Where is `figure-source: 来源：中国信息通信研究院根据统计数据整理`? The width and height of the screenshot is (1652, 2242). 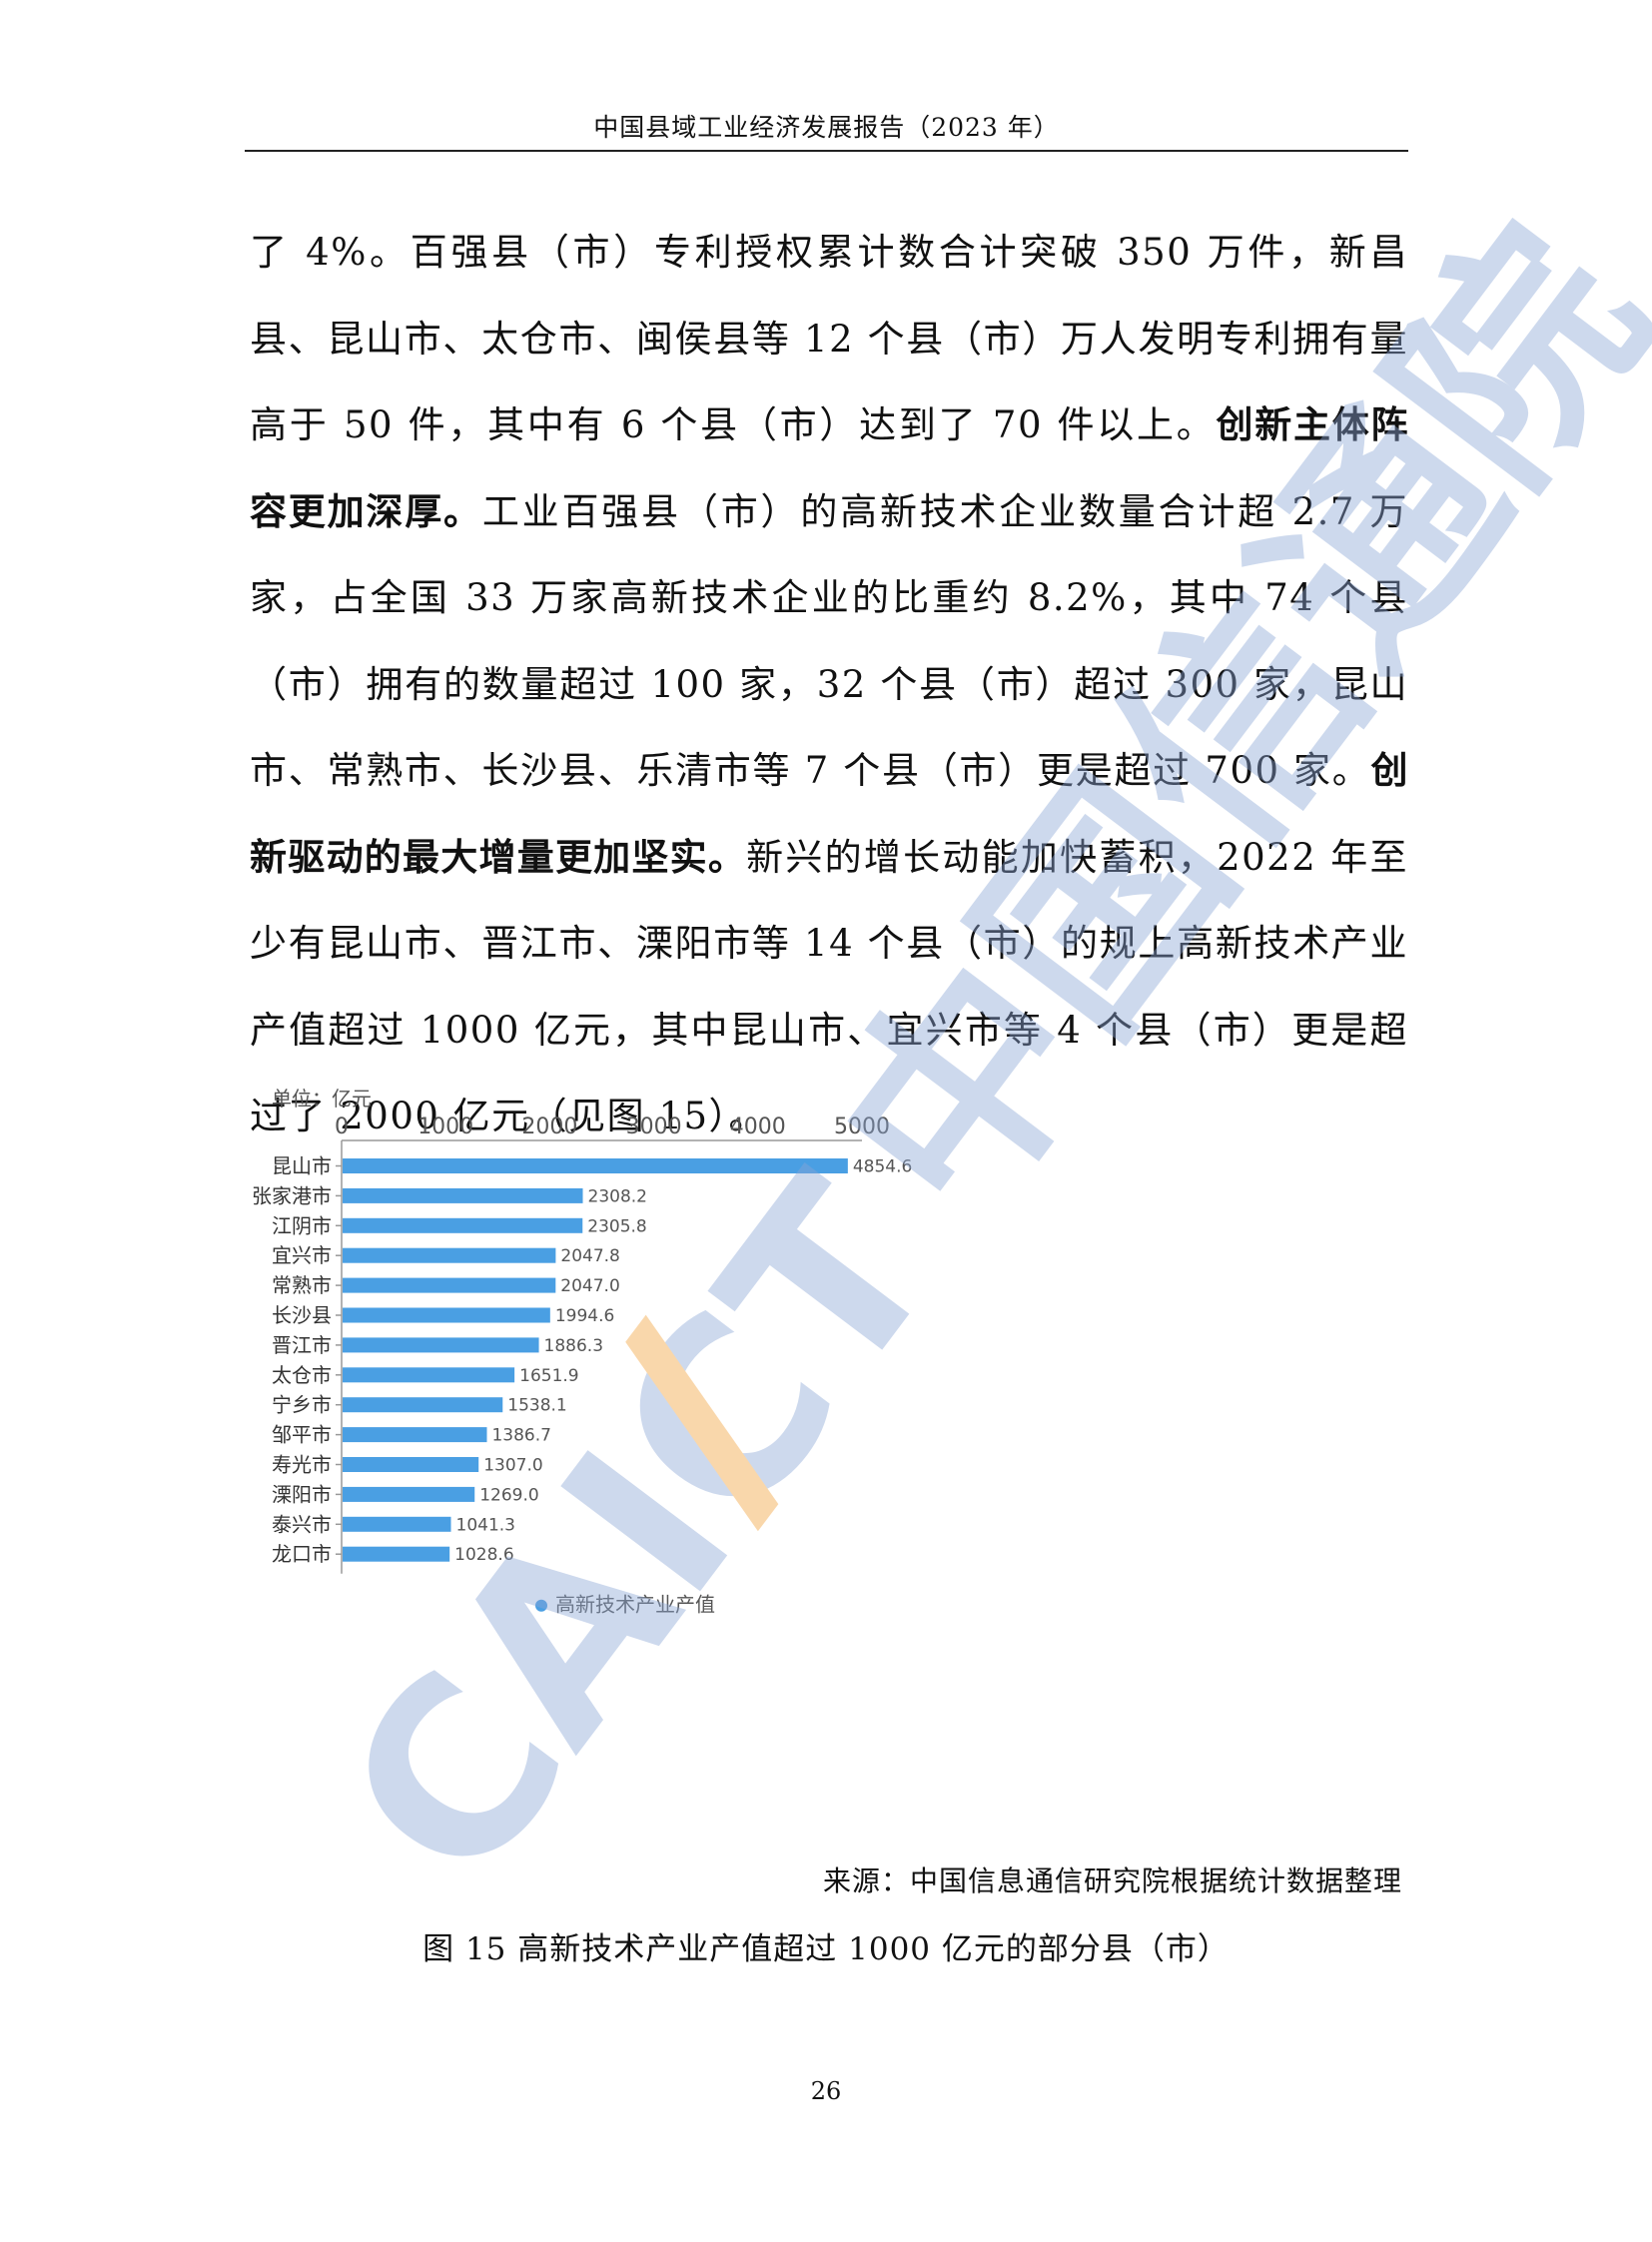
figure-source: 来源：中国信息通信研究院根据统计数据整理 is located at coordinates (1112, 1881).